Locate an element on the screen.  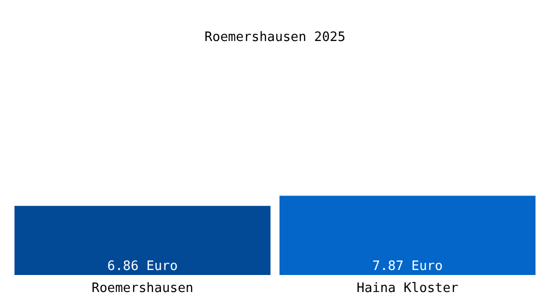
x-tick-label: Roemershausen is located at coordinates (143, 288).